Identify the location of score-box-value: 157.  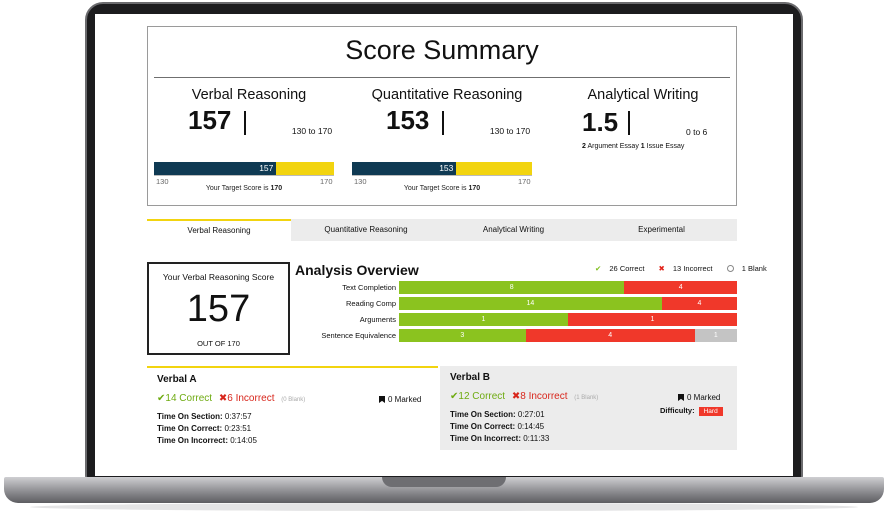
(218, 309).